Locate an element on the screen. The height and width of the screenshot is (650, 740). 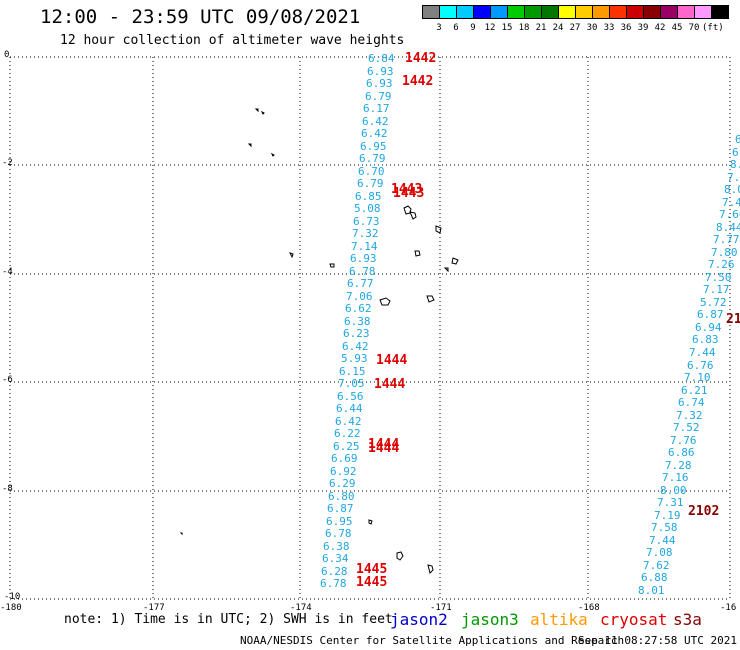
legend-label: 39 is located at coordinates (643, 28).